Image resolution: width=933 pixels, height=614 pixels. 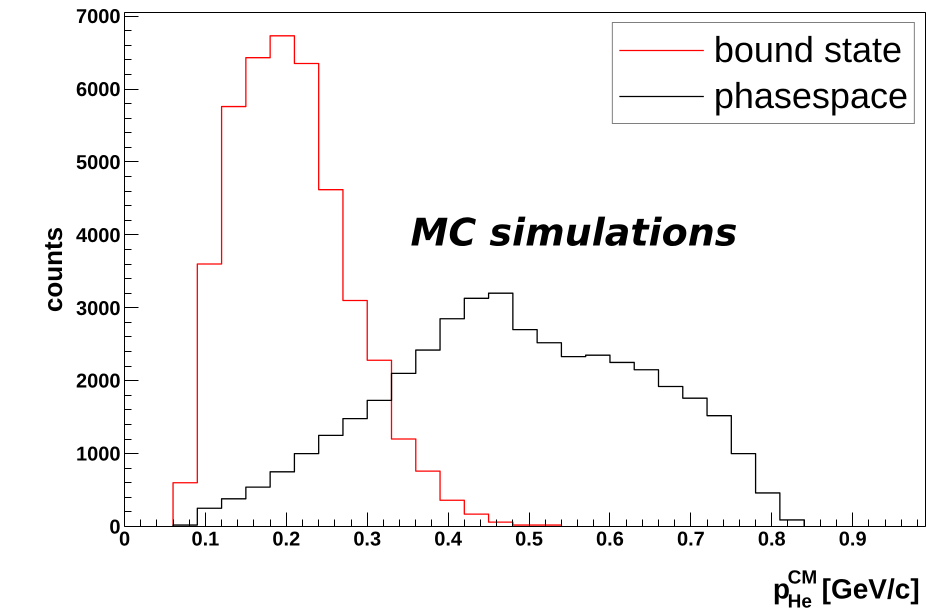 I want to click on x-tick-label: 0.2, so click(x=286, y=539).